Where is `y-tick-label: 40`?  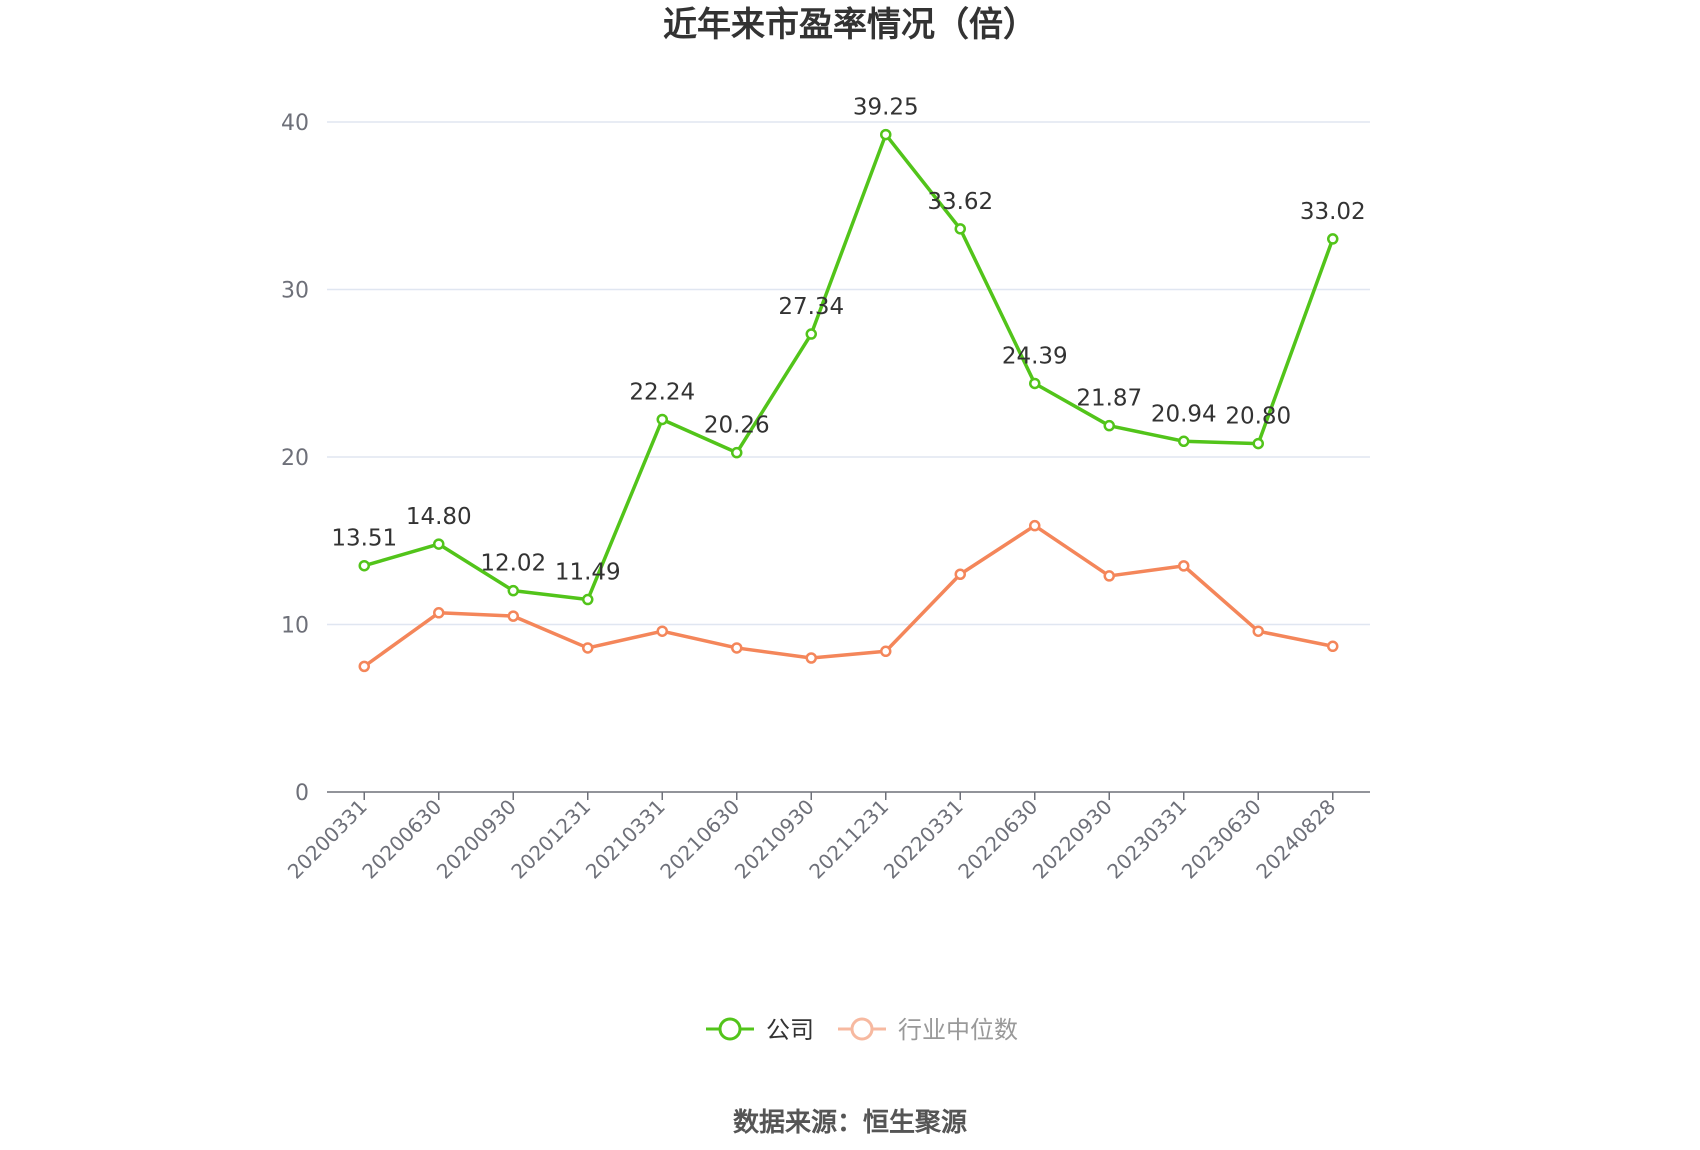
y-tick-label: 40 is located at coordinates (295, 123).